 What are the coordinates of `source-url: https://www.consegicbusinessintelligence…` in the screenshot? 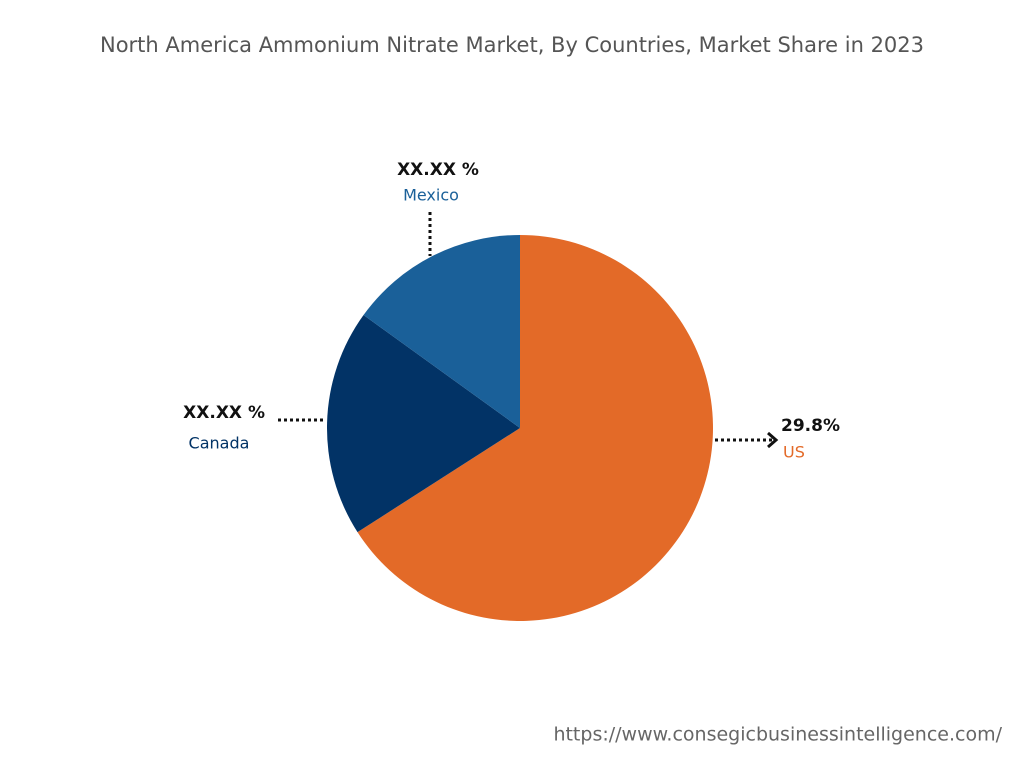 It's located at (777, 735).